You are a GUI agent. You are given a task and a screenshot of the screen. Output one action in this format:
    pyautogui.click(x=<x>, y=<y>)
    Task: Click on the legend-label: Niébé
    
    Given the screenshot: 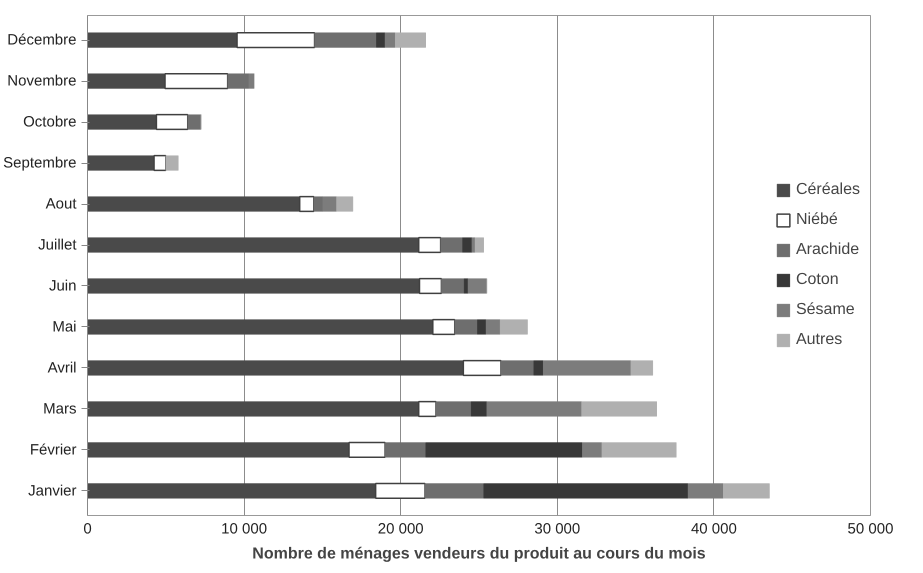 What is the action you would take?
    pyautogui.click(x=817, y=220)
    